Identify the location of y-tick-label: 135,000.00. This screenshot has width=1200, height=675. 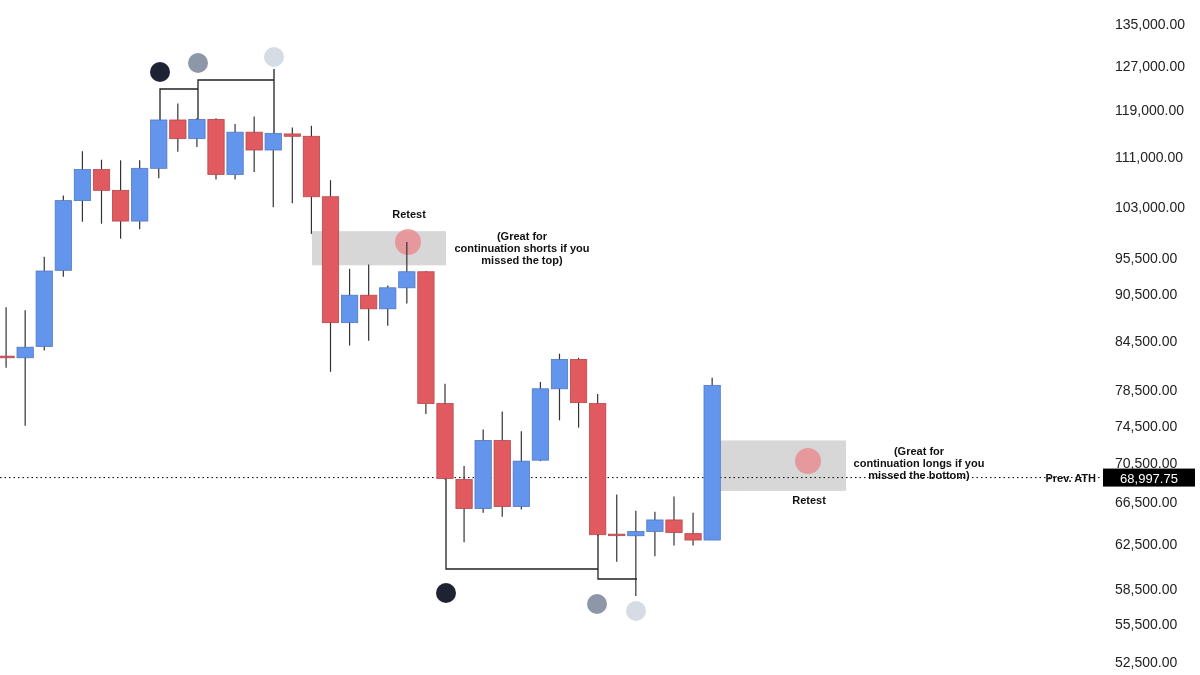
(1150, 24).